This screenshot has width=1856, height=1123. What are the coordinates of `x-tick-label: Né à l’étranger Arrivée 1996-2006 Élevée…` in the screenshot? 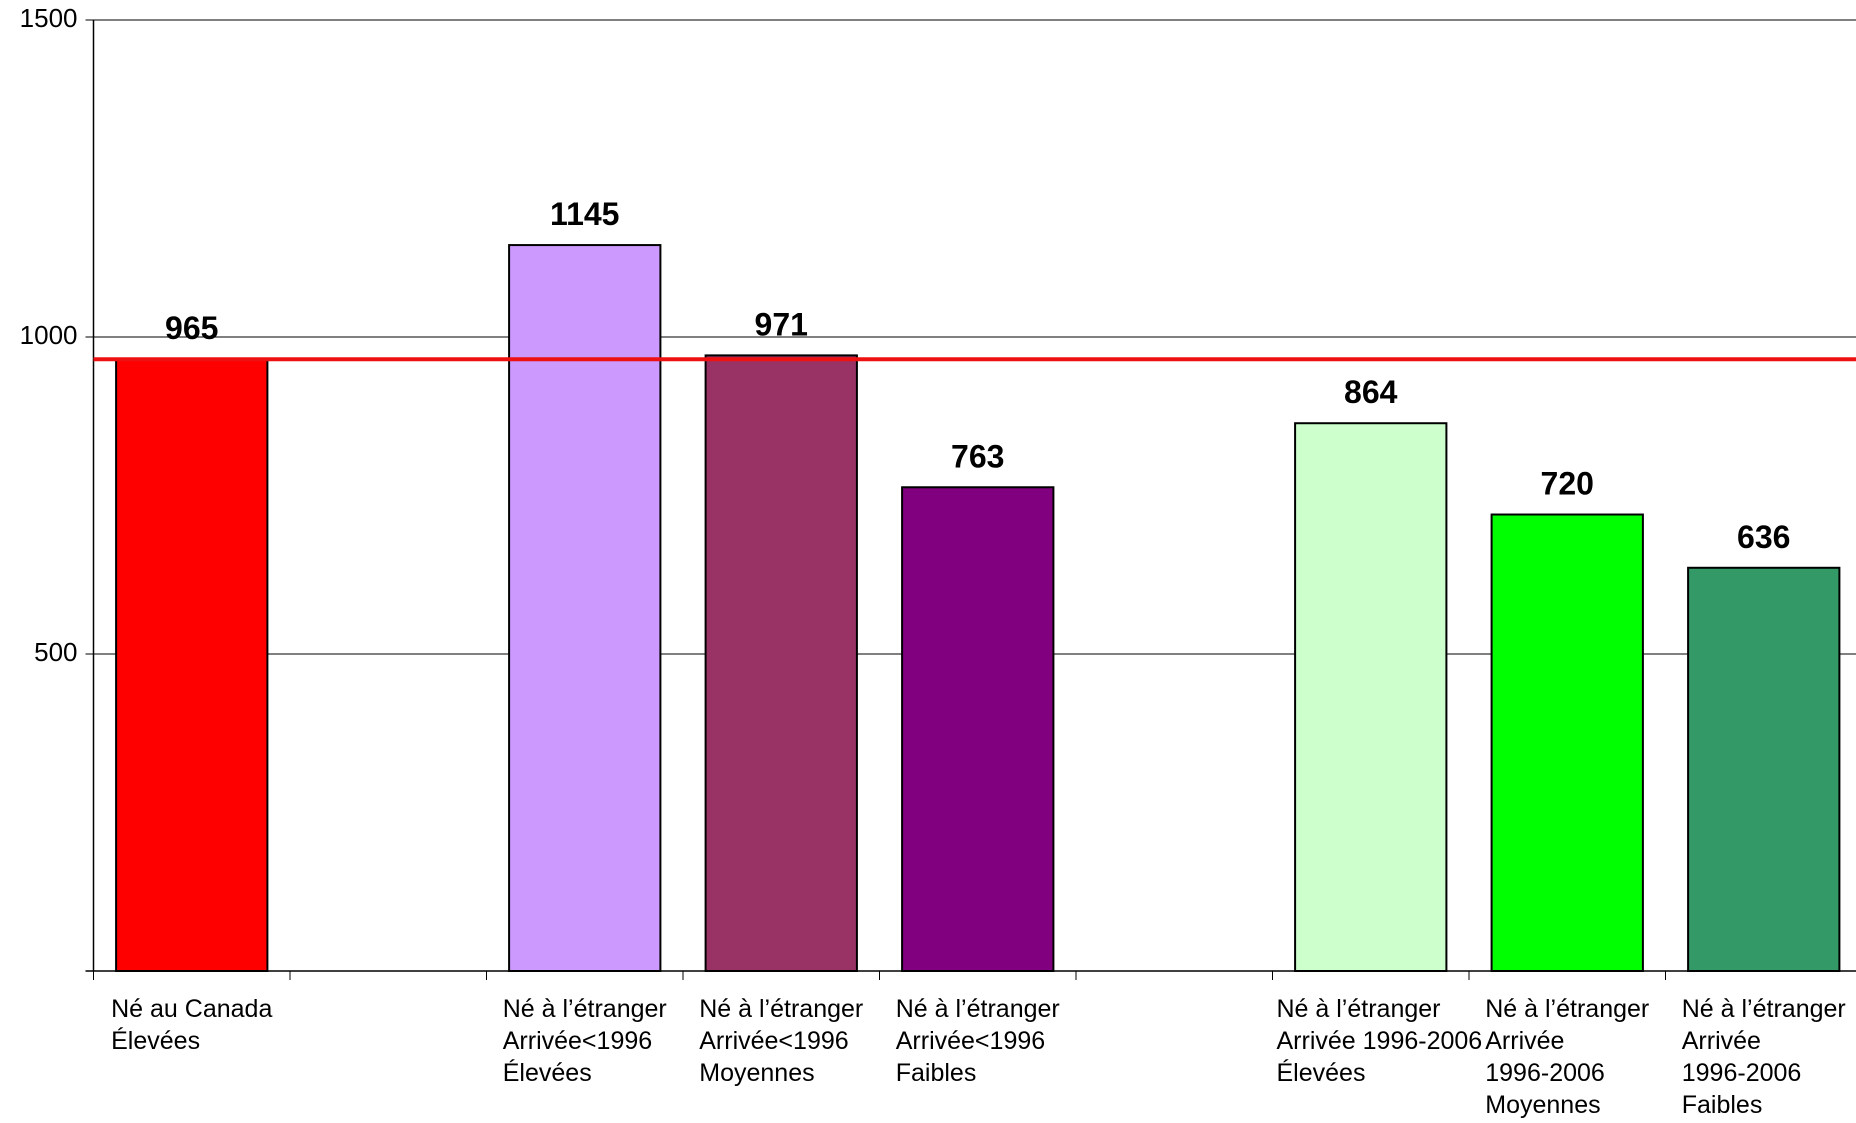 It's located at (1379, 1041).